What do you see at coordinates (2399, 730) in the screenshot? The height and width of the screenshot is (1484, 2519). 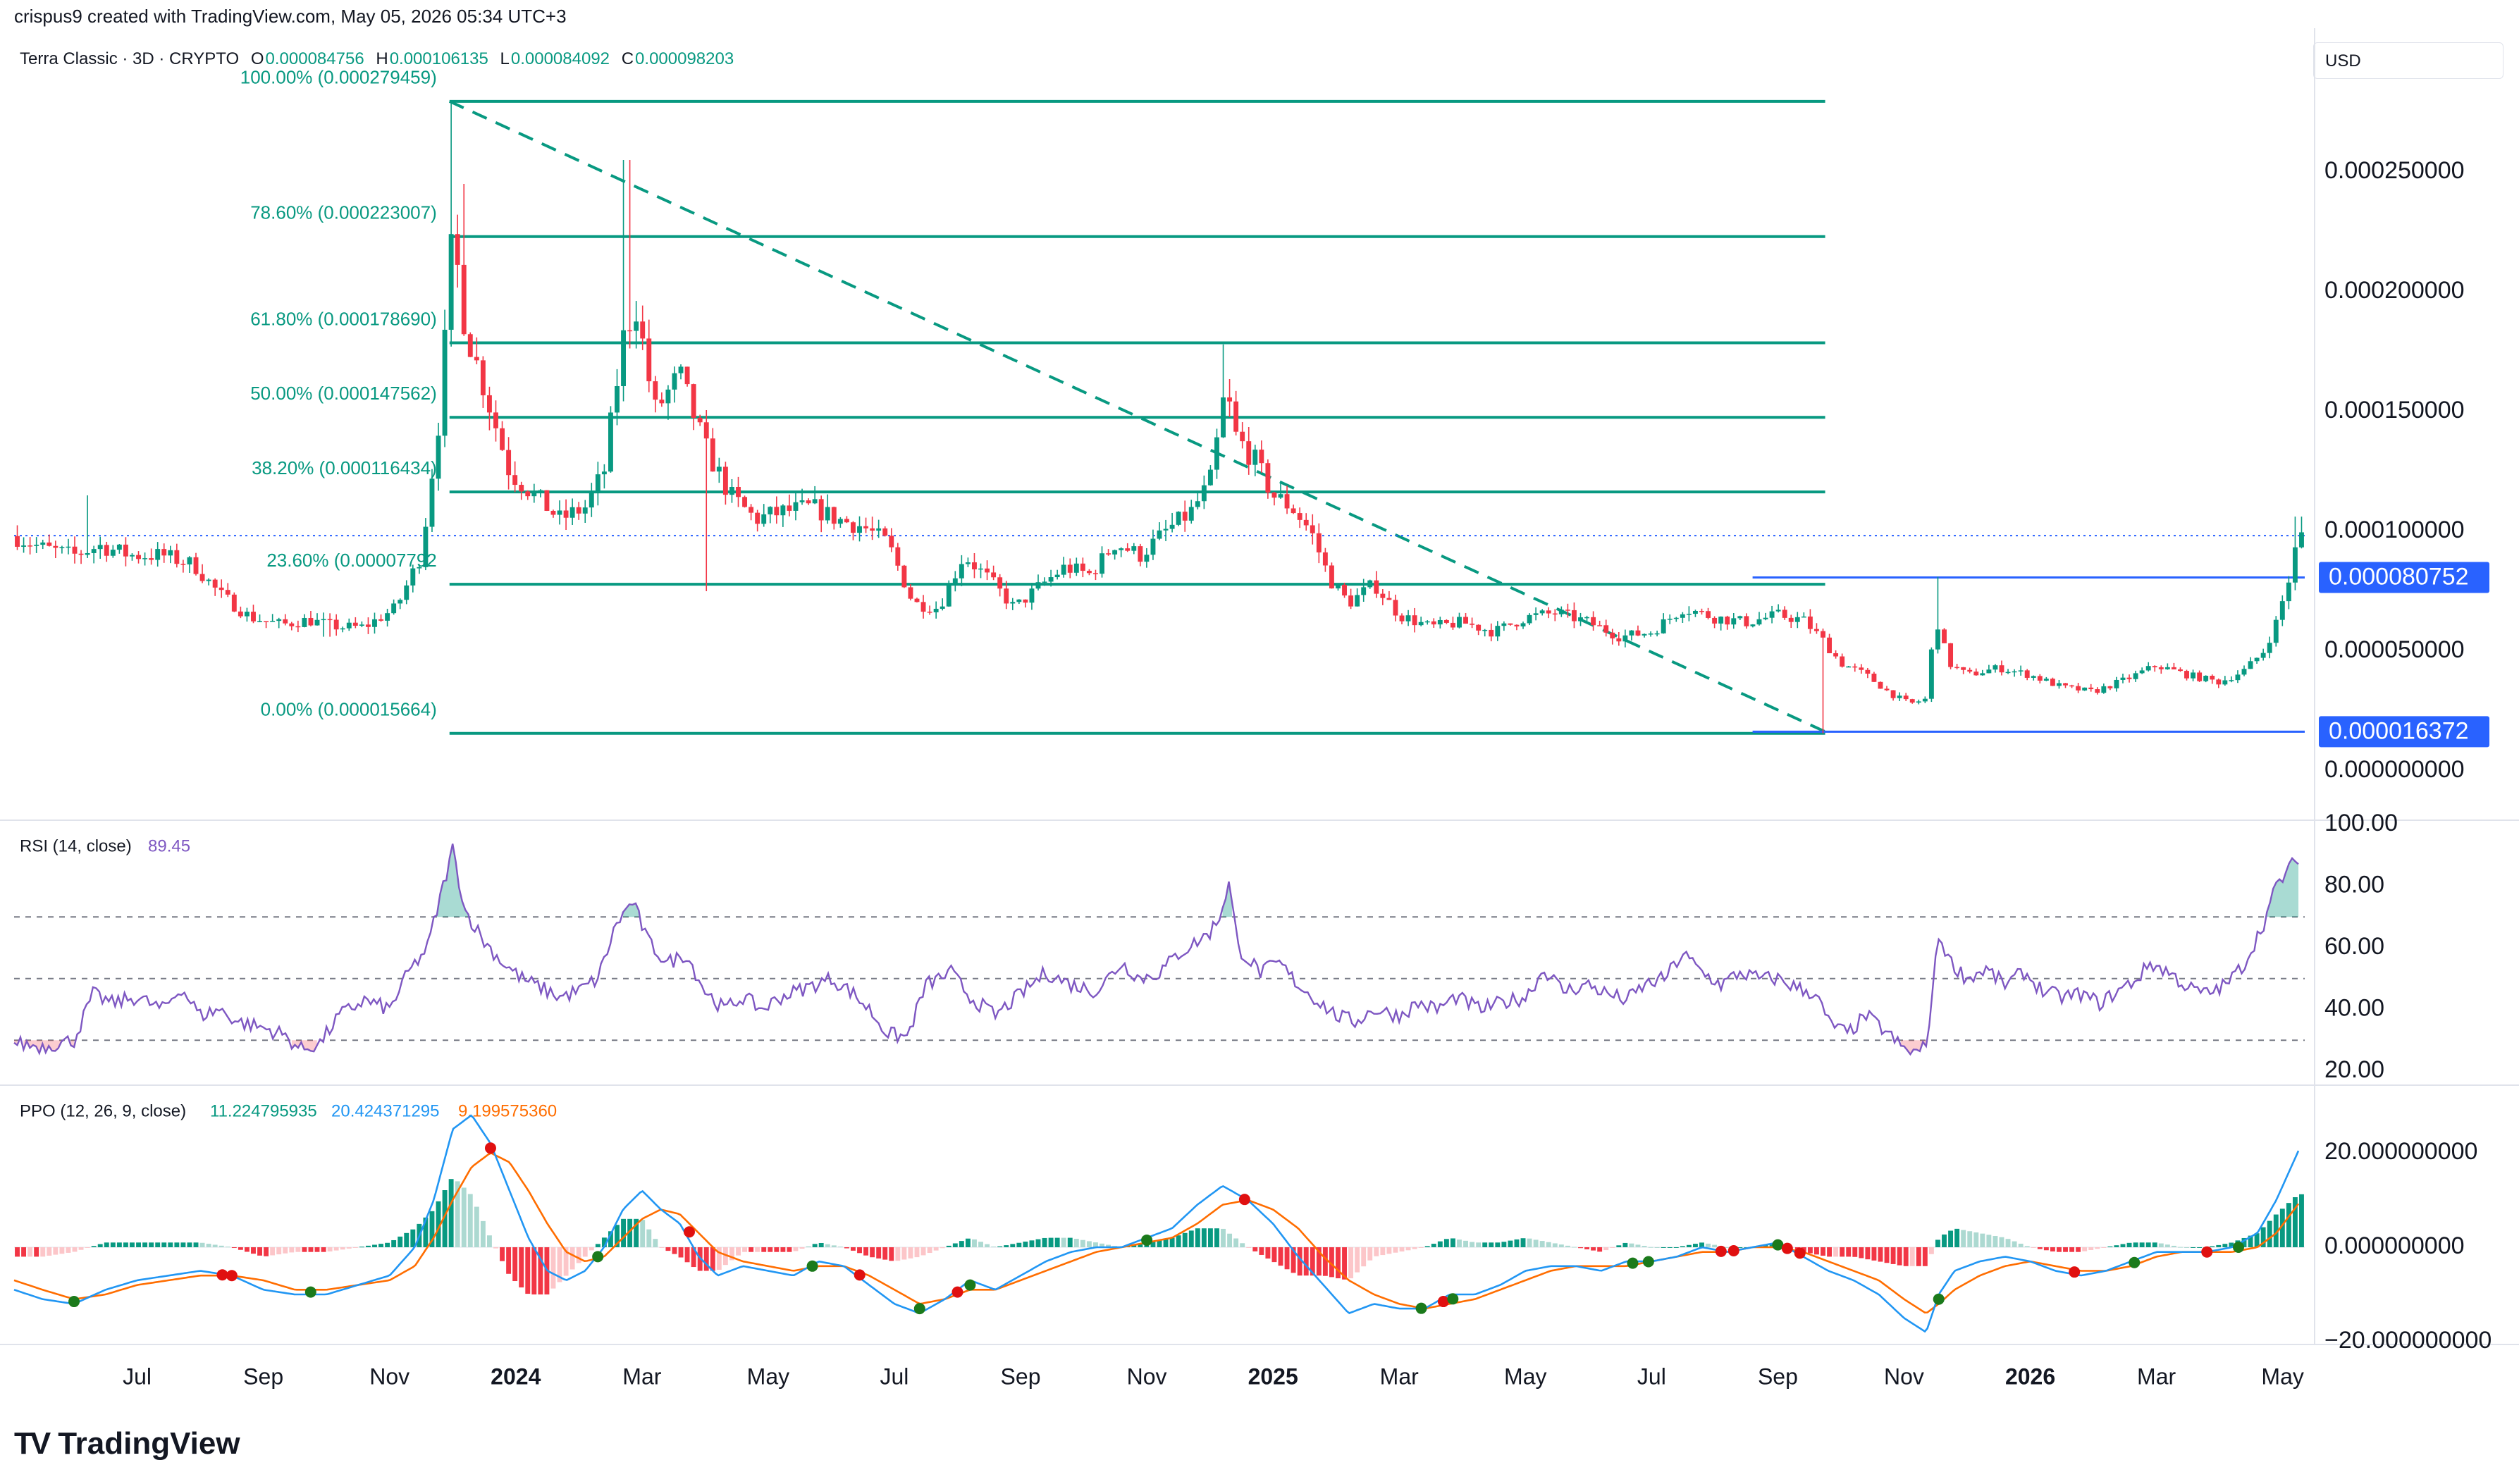 I see `price-badge-label: 0.000016372` at bounding box center [2399, 730].